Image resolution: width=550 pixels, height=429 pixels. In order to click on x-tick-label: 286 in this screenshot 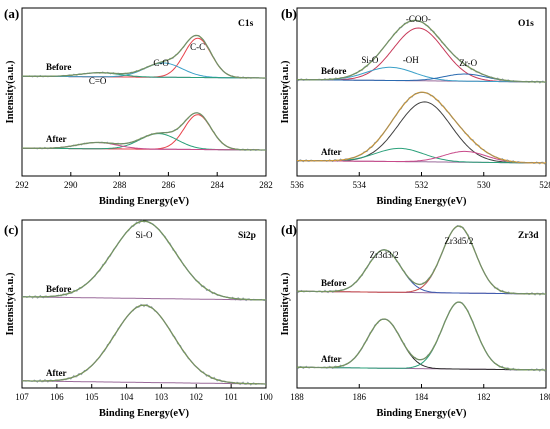, I will do `click(169, 185)`.